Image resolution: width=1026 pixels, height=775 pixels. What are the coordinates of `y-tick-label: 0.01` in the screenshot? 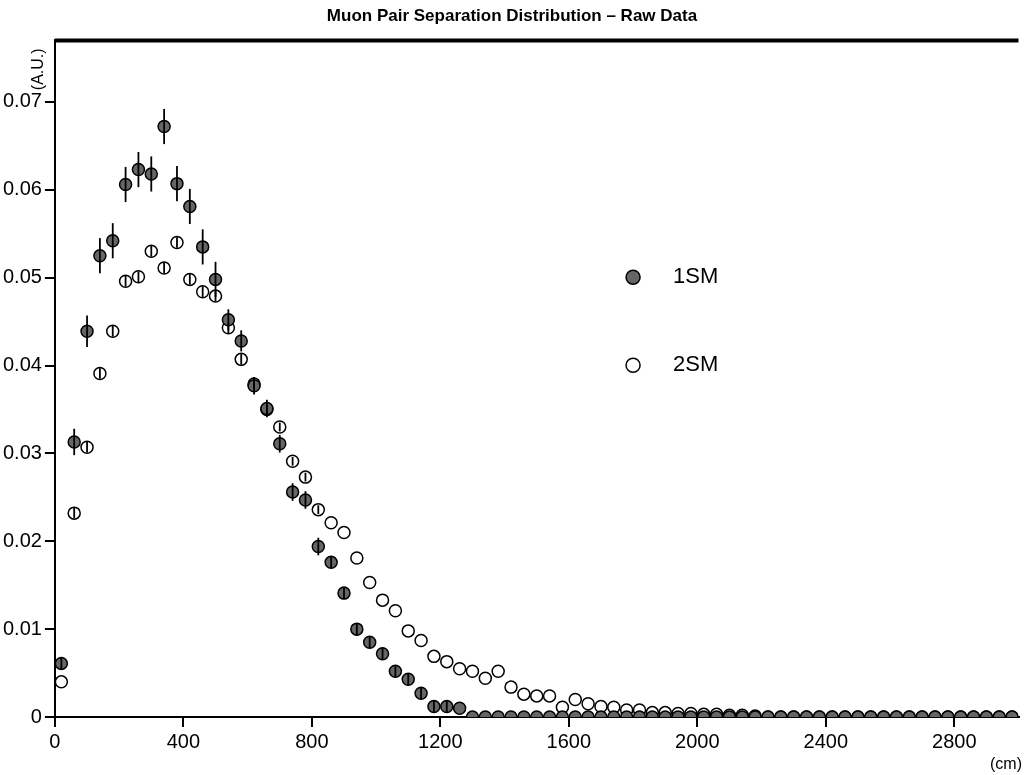 It's located at (22, 627).